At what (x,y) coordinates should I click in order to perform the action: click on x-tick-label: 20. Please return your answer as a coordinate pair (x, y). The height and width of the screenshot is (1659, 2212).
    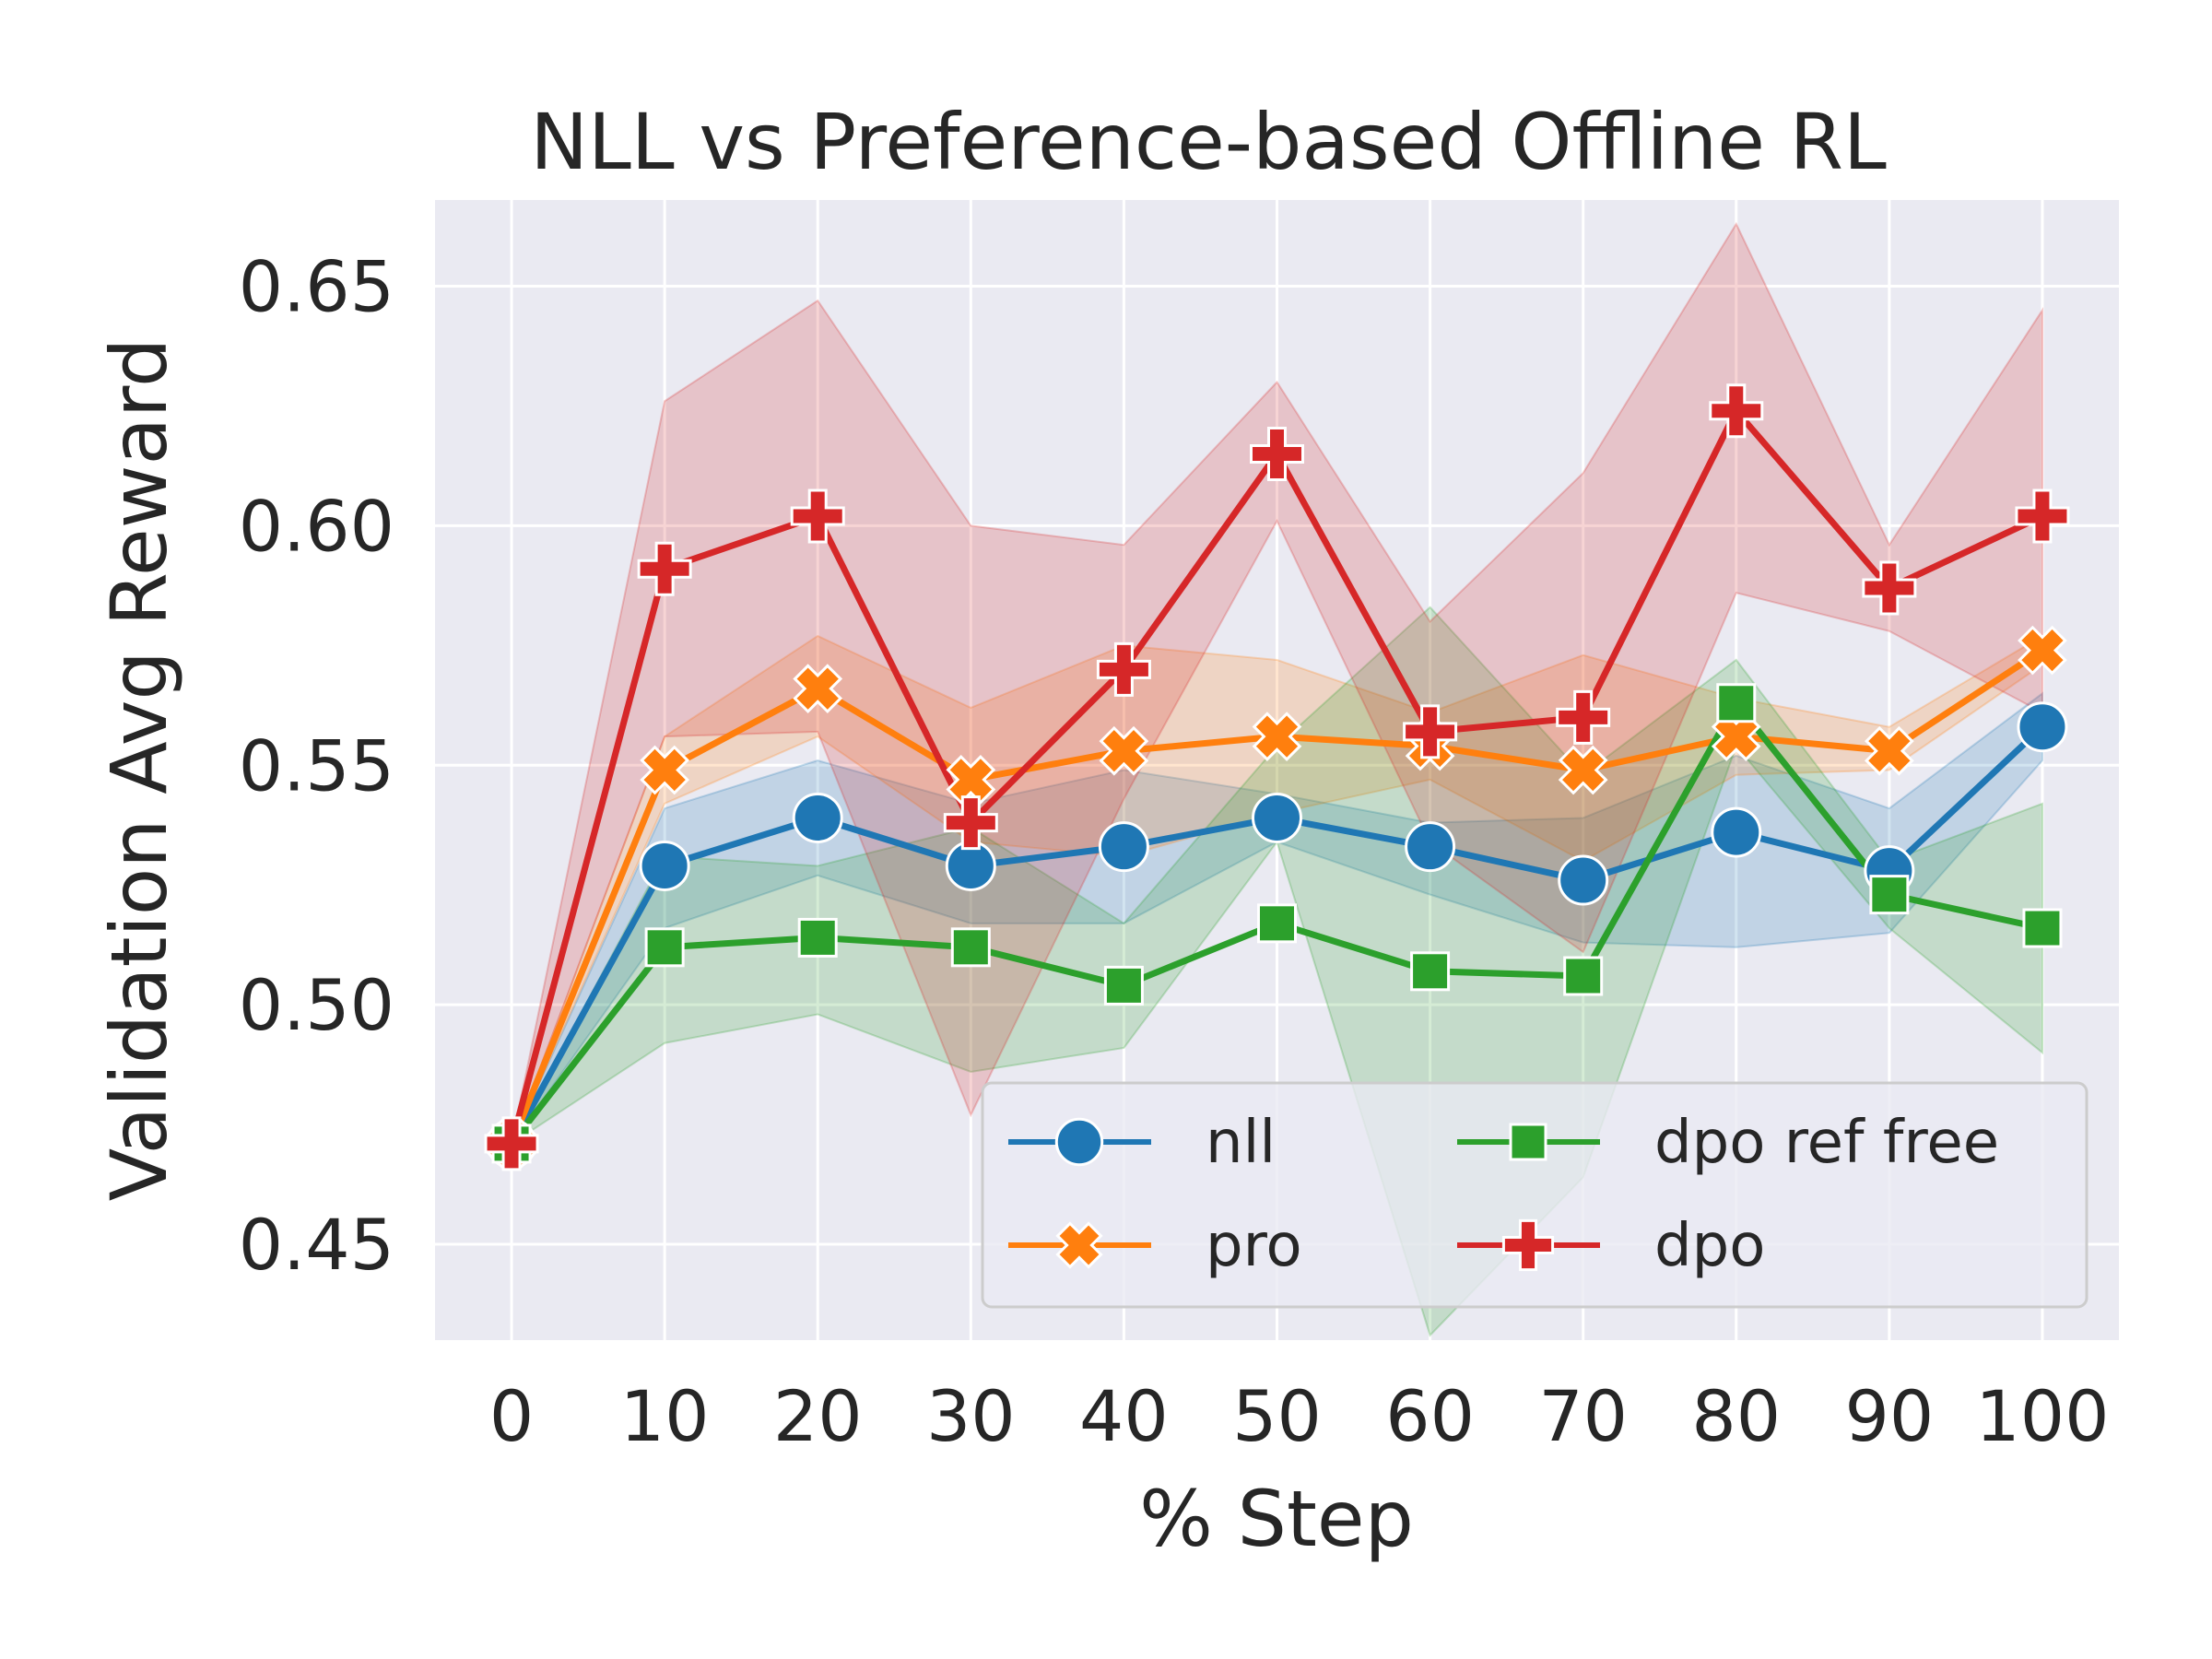
    Looking at the image, I should click on (818, 1416).